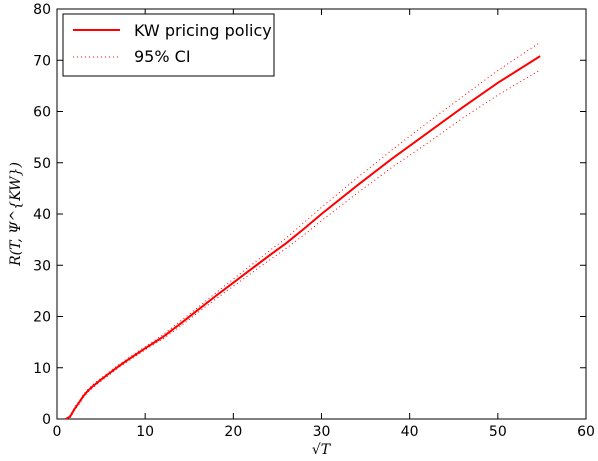  I want to click on y-tick-label: 70, so click(42, 61).